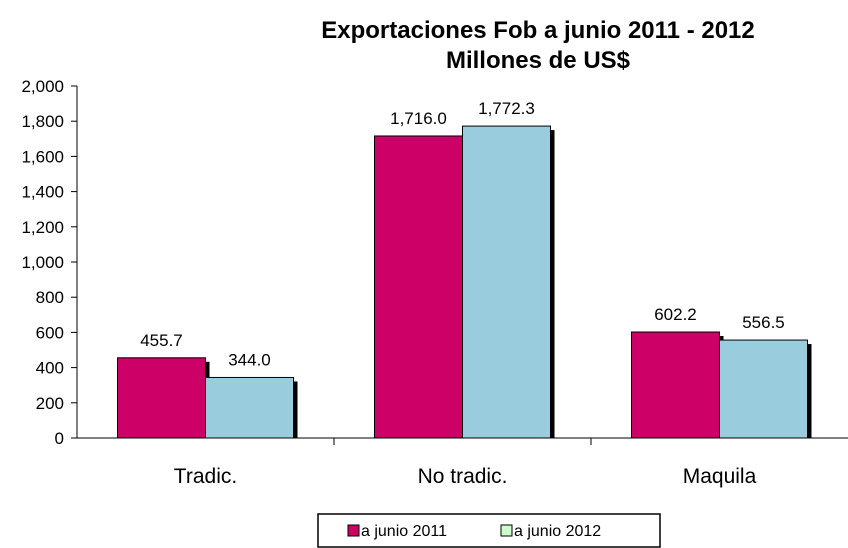 This screenshot has height=548, width=848. I want to click on y-tick-label: 200, so click(50, 403).